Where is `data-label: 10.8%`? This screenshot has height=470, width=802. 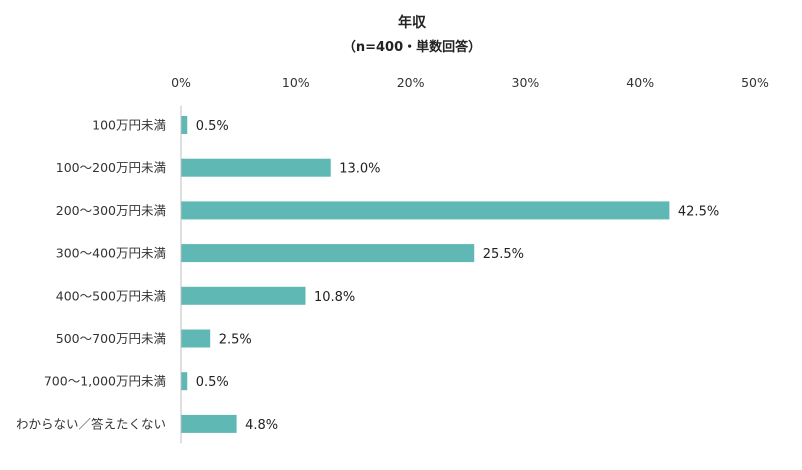
data-label: 10.8% is located at coordinates (334, 297).